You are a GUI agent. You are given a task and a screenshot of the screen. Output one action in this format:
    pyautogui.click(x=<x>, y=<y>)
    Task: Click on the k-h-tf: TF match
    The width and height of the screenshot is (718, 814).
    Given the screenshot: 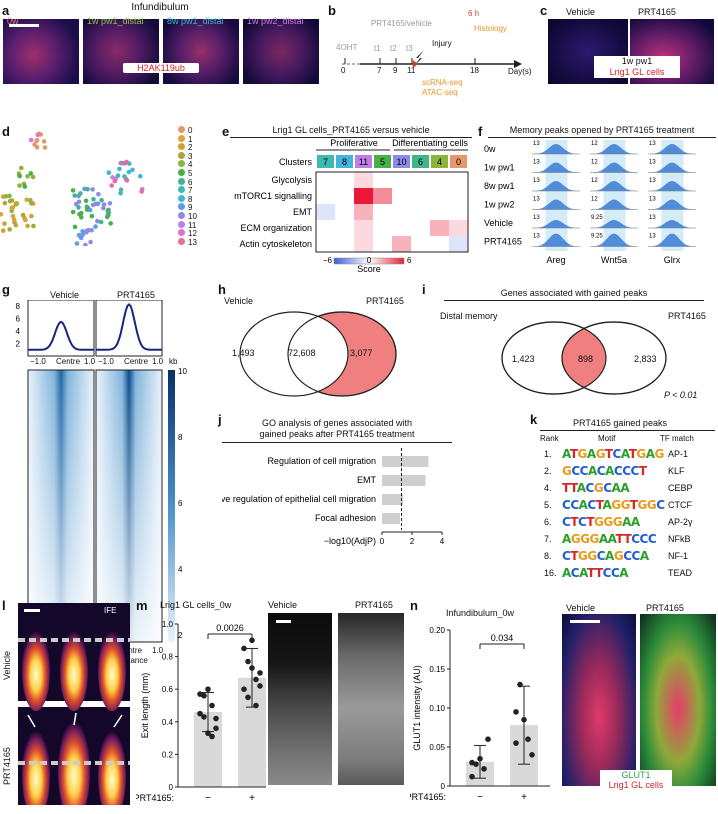 What is the action you would take?
    pyautogui.click(x=677, y=438)
    